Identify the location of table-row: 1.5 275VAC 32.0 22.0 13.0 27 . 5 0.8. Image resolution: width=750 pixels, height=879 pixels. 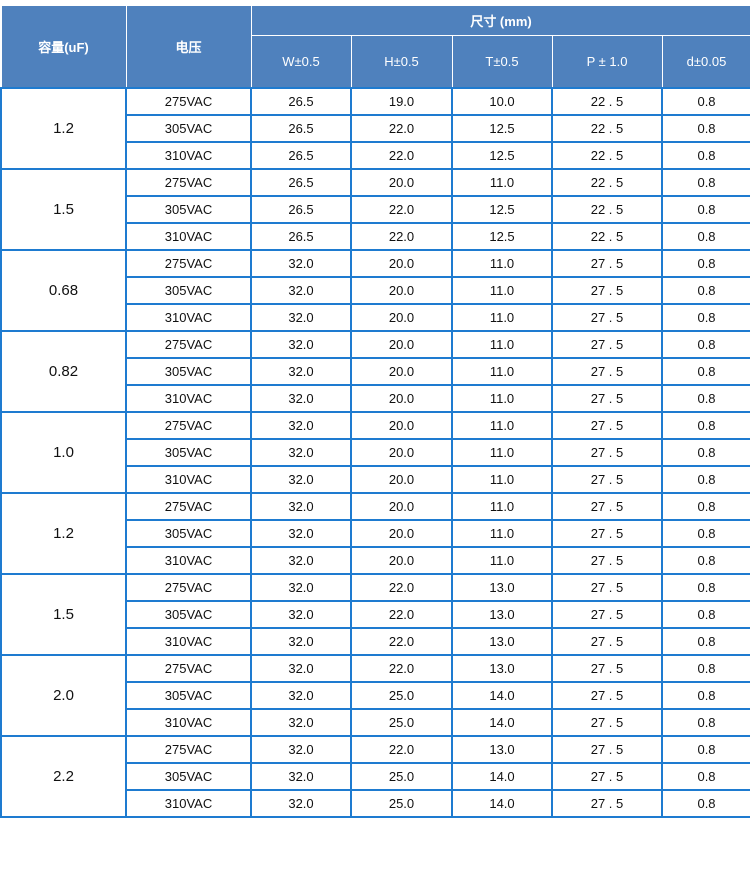
(375, 614).